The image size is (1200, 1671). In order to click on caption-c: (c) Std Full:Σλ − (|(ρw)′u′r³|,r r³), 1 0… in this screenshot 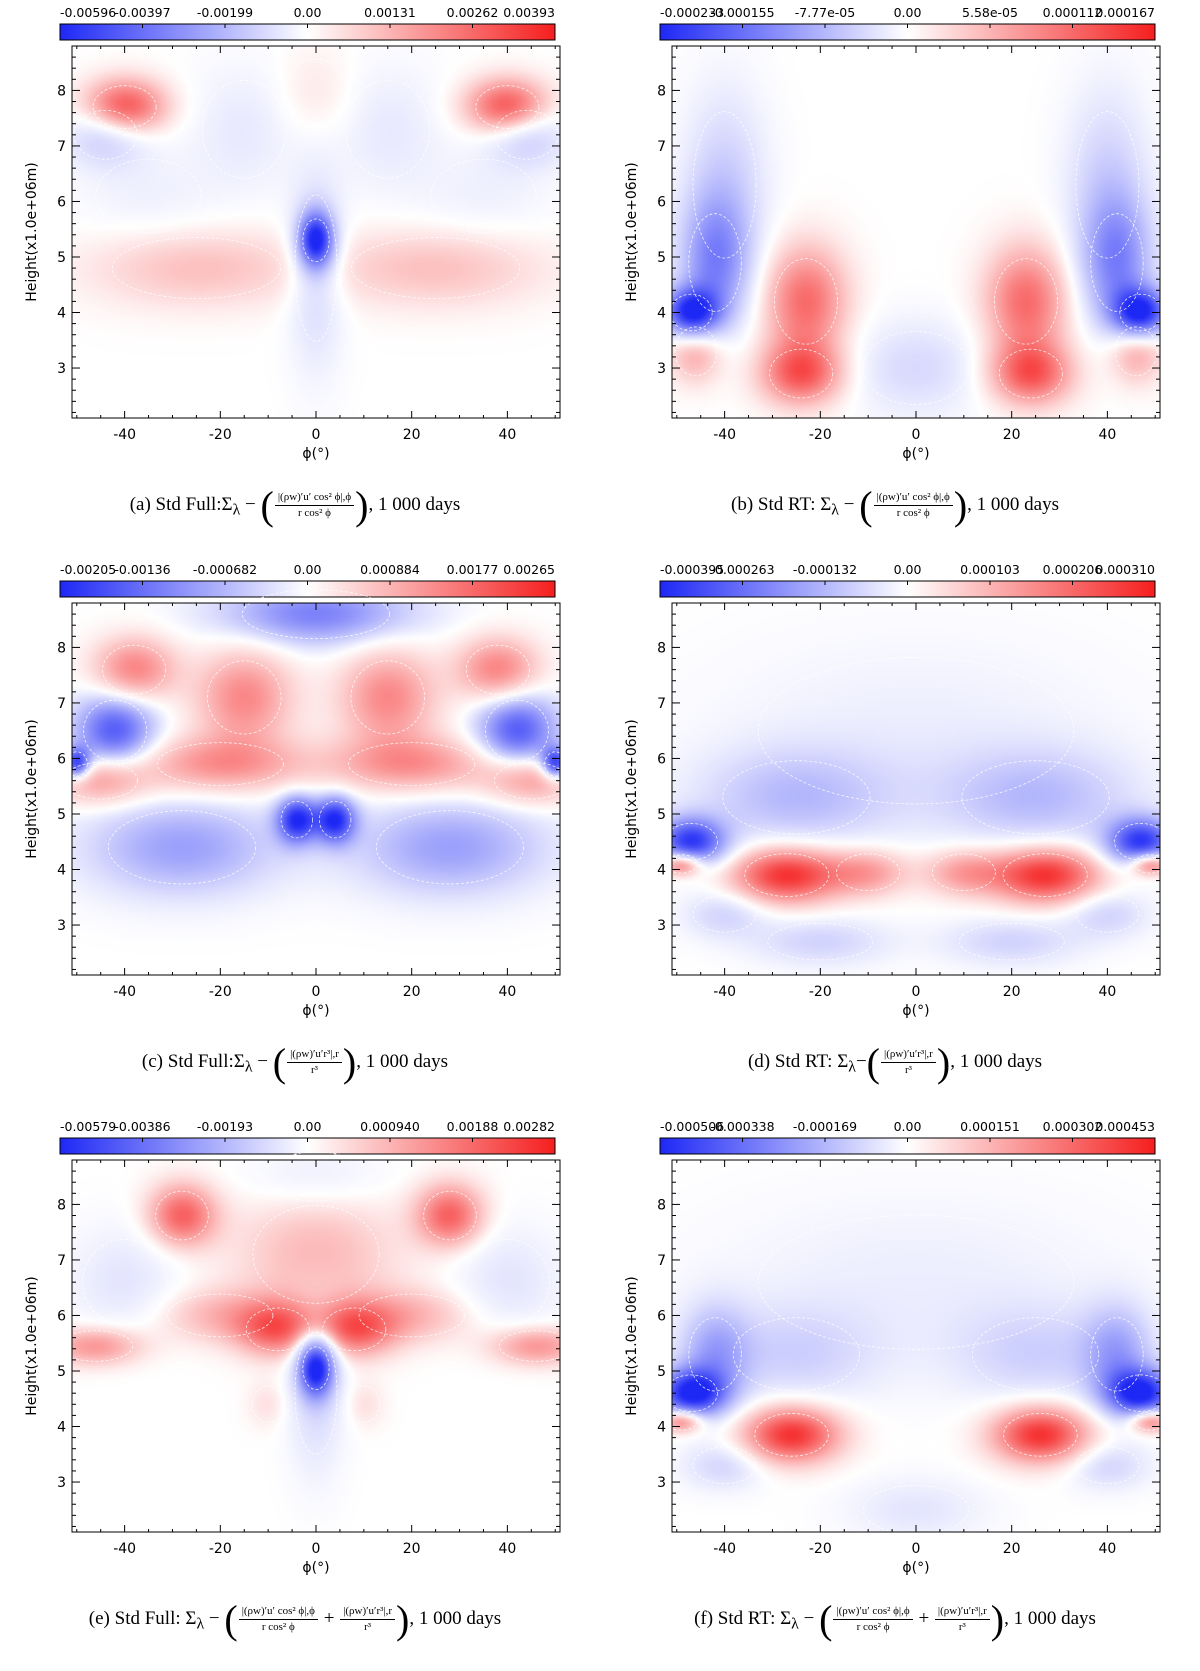, I will do `click(295, 1062)`.